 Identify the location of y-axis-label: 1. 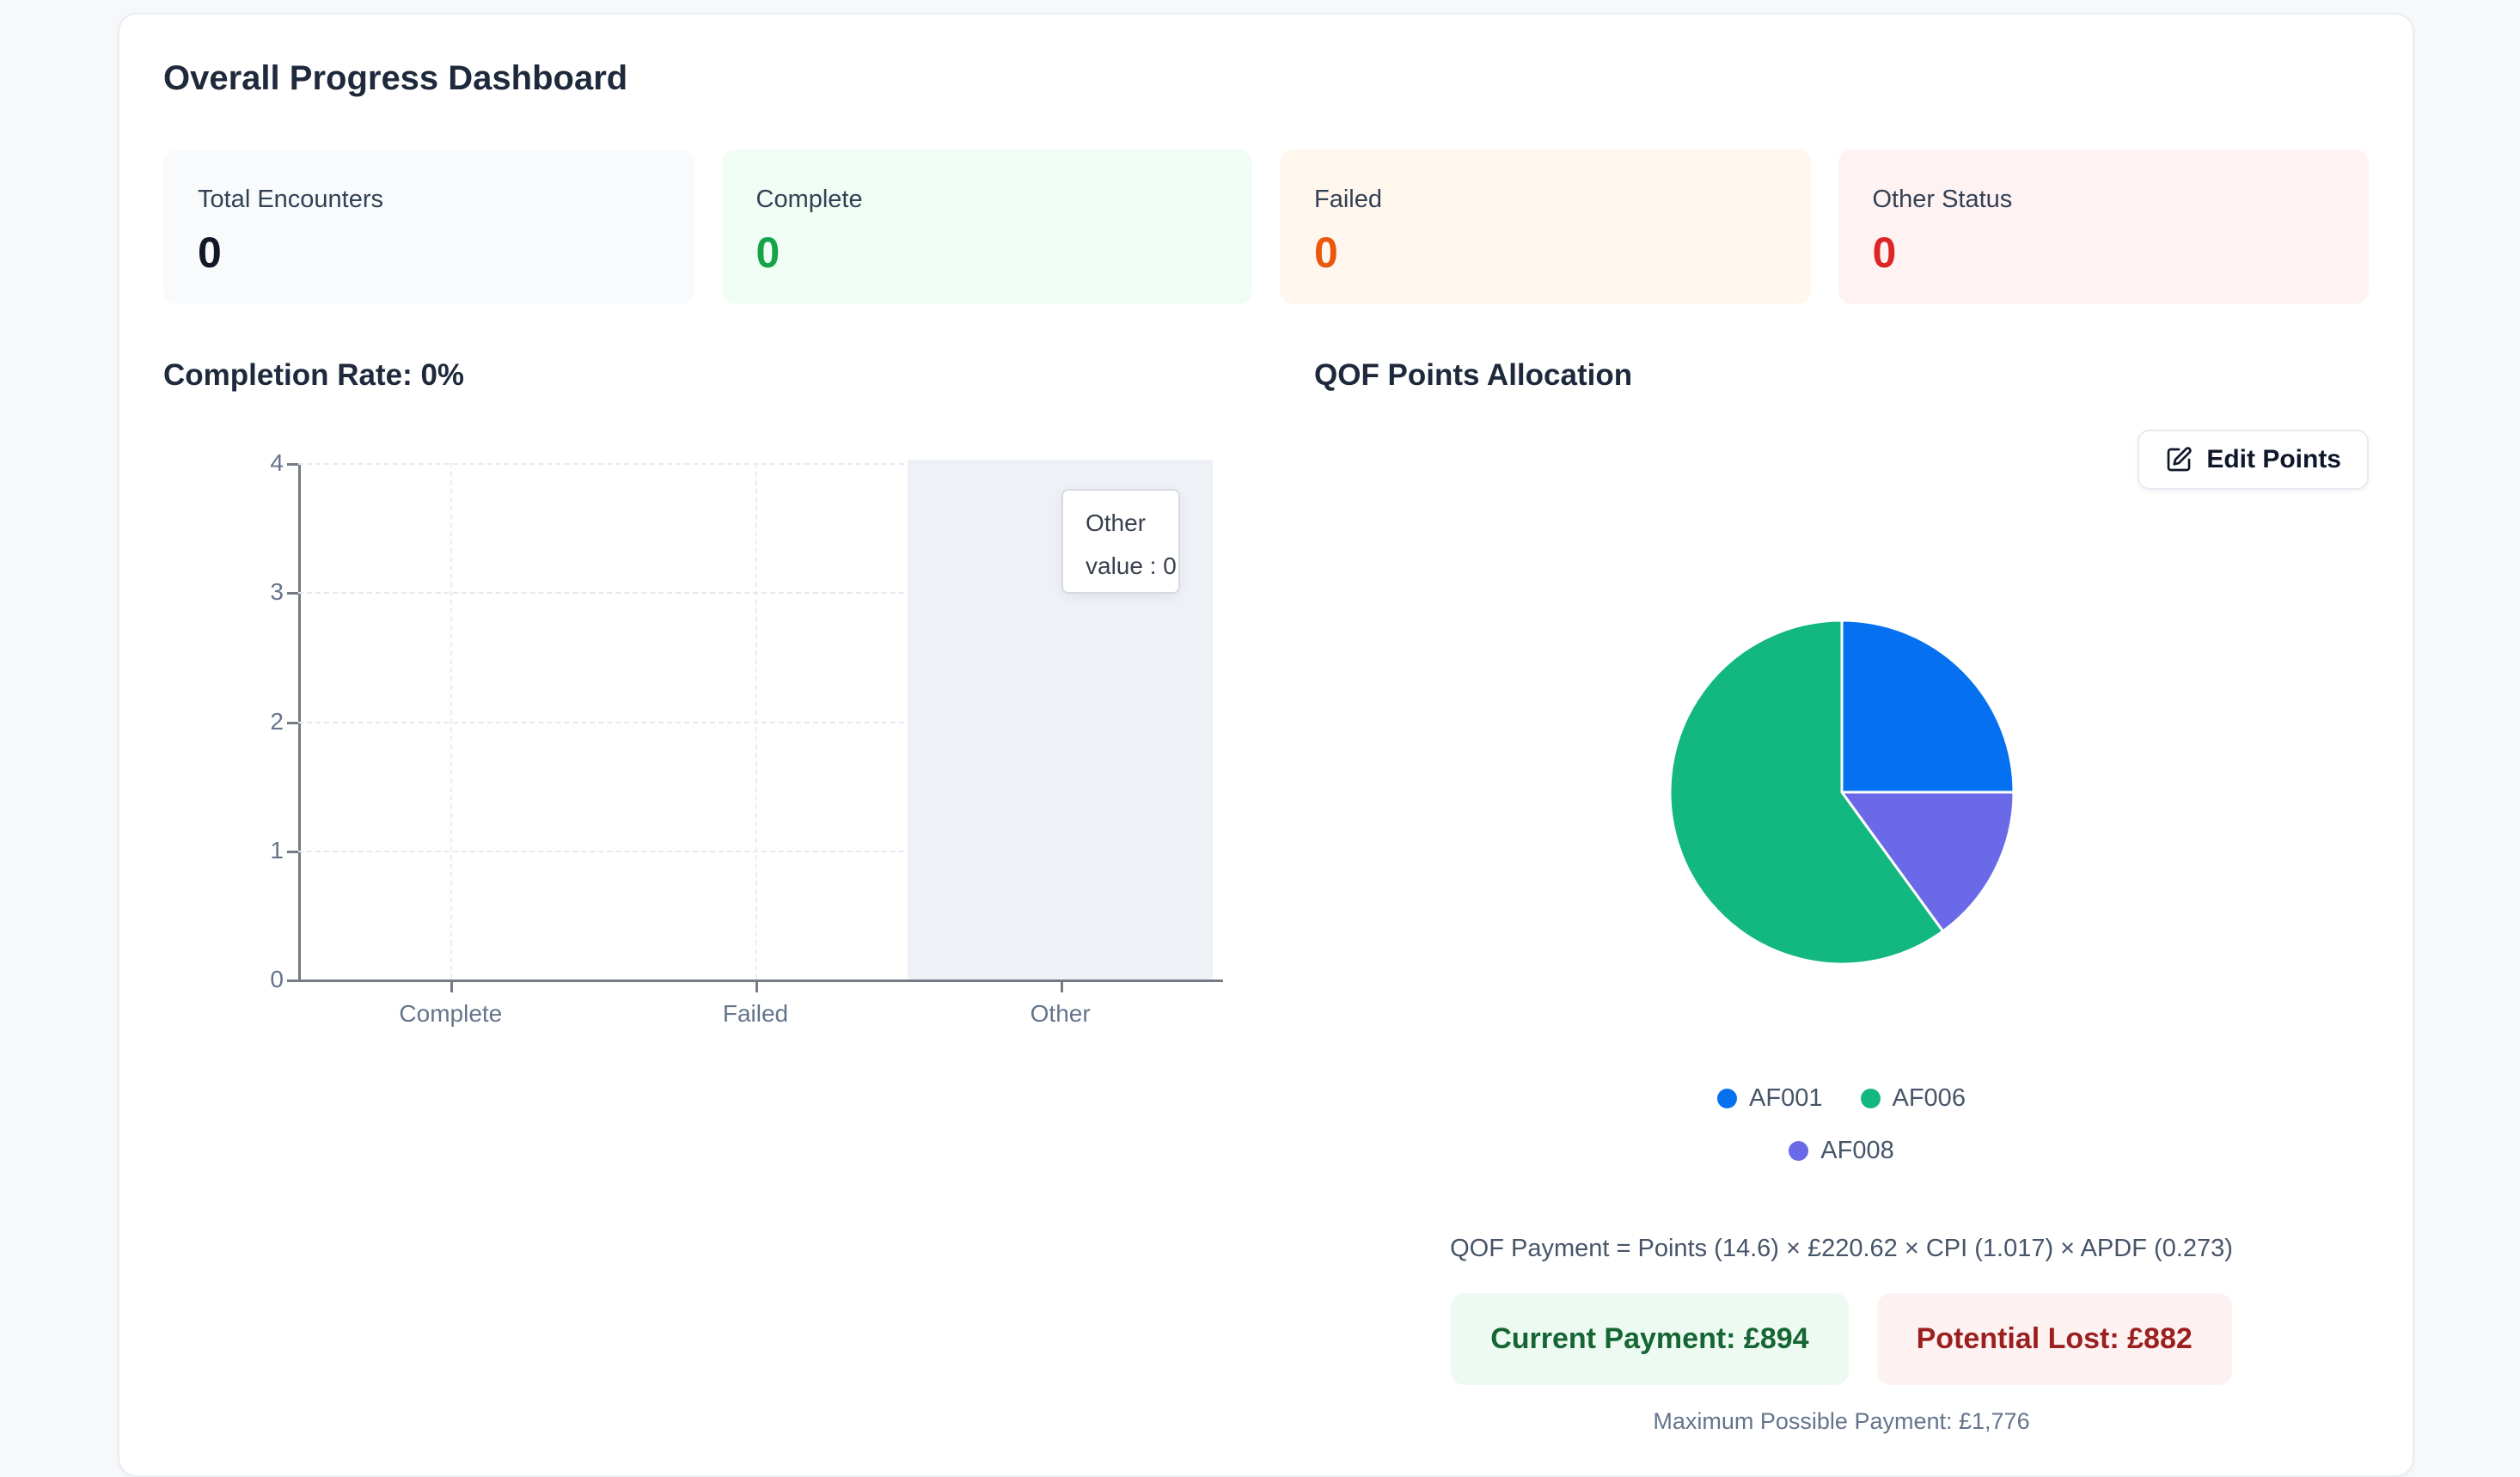
(277, 850).